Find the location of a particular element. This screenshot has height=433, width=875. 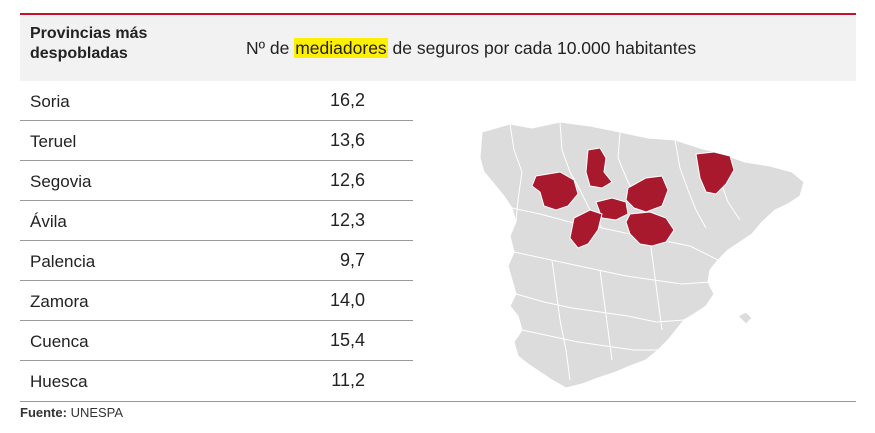

province-name: Ávila is located at coordinates (48, 221).